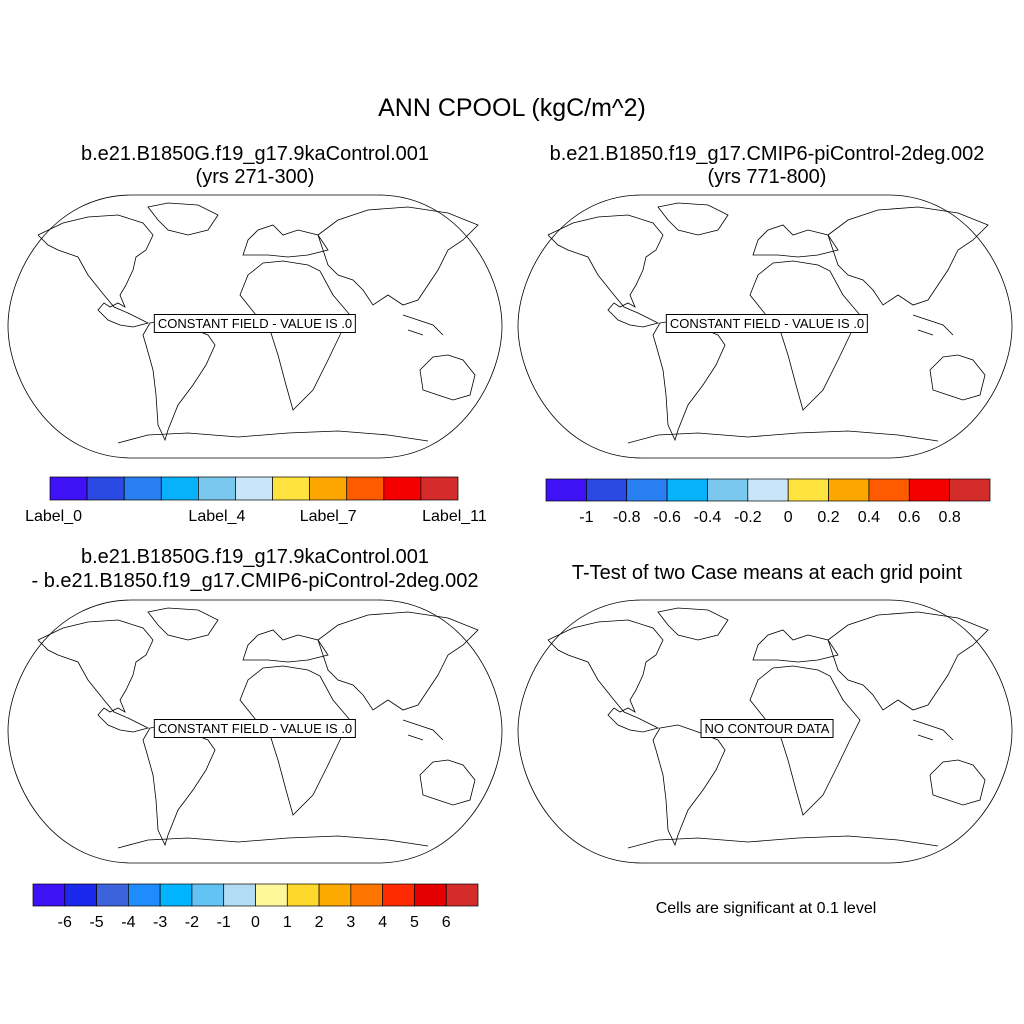  Describe the element at coordinates (255, 557) in the screenshot. I see `panel-3-title: b.e21.B1850G.f19_g17.9kaControl.001` at that location.